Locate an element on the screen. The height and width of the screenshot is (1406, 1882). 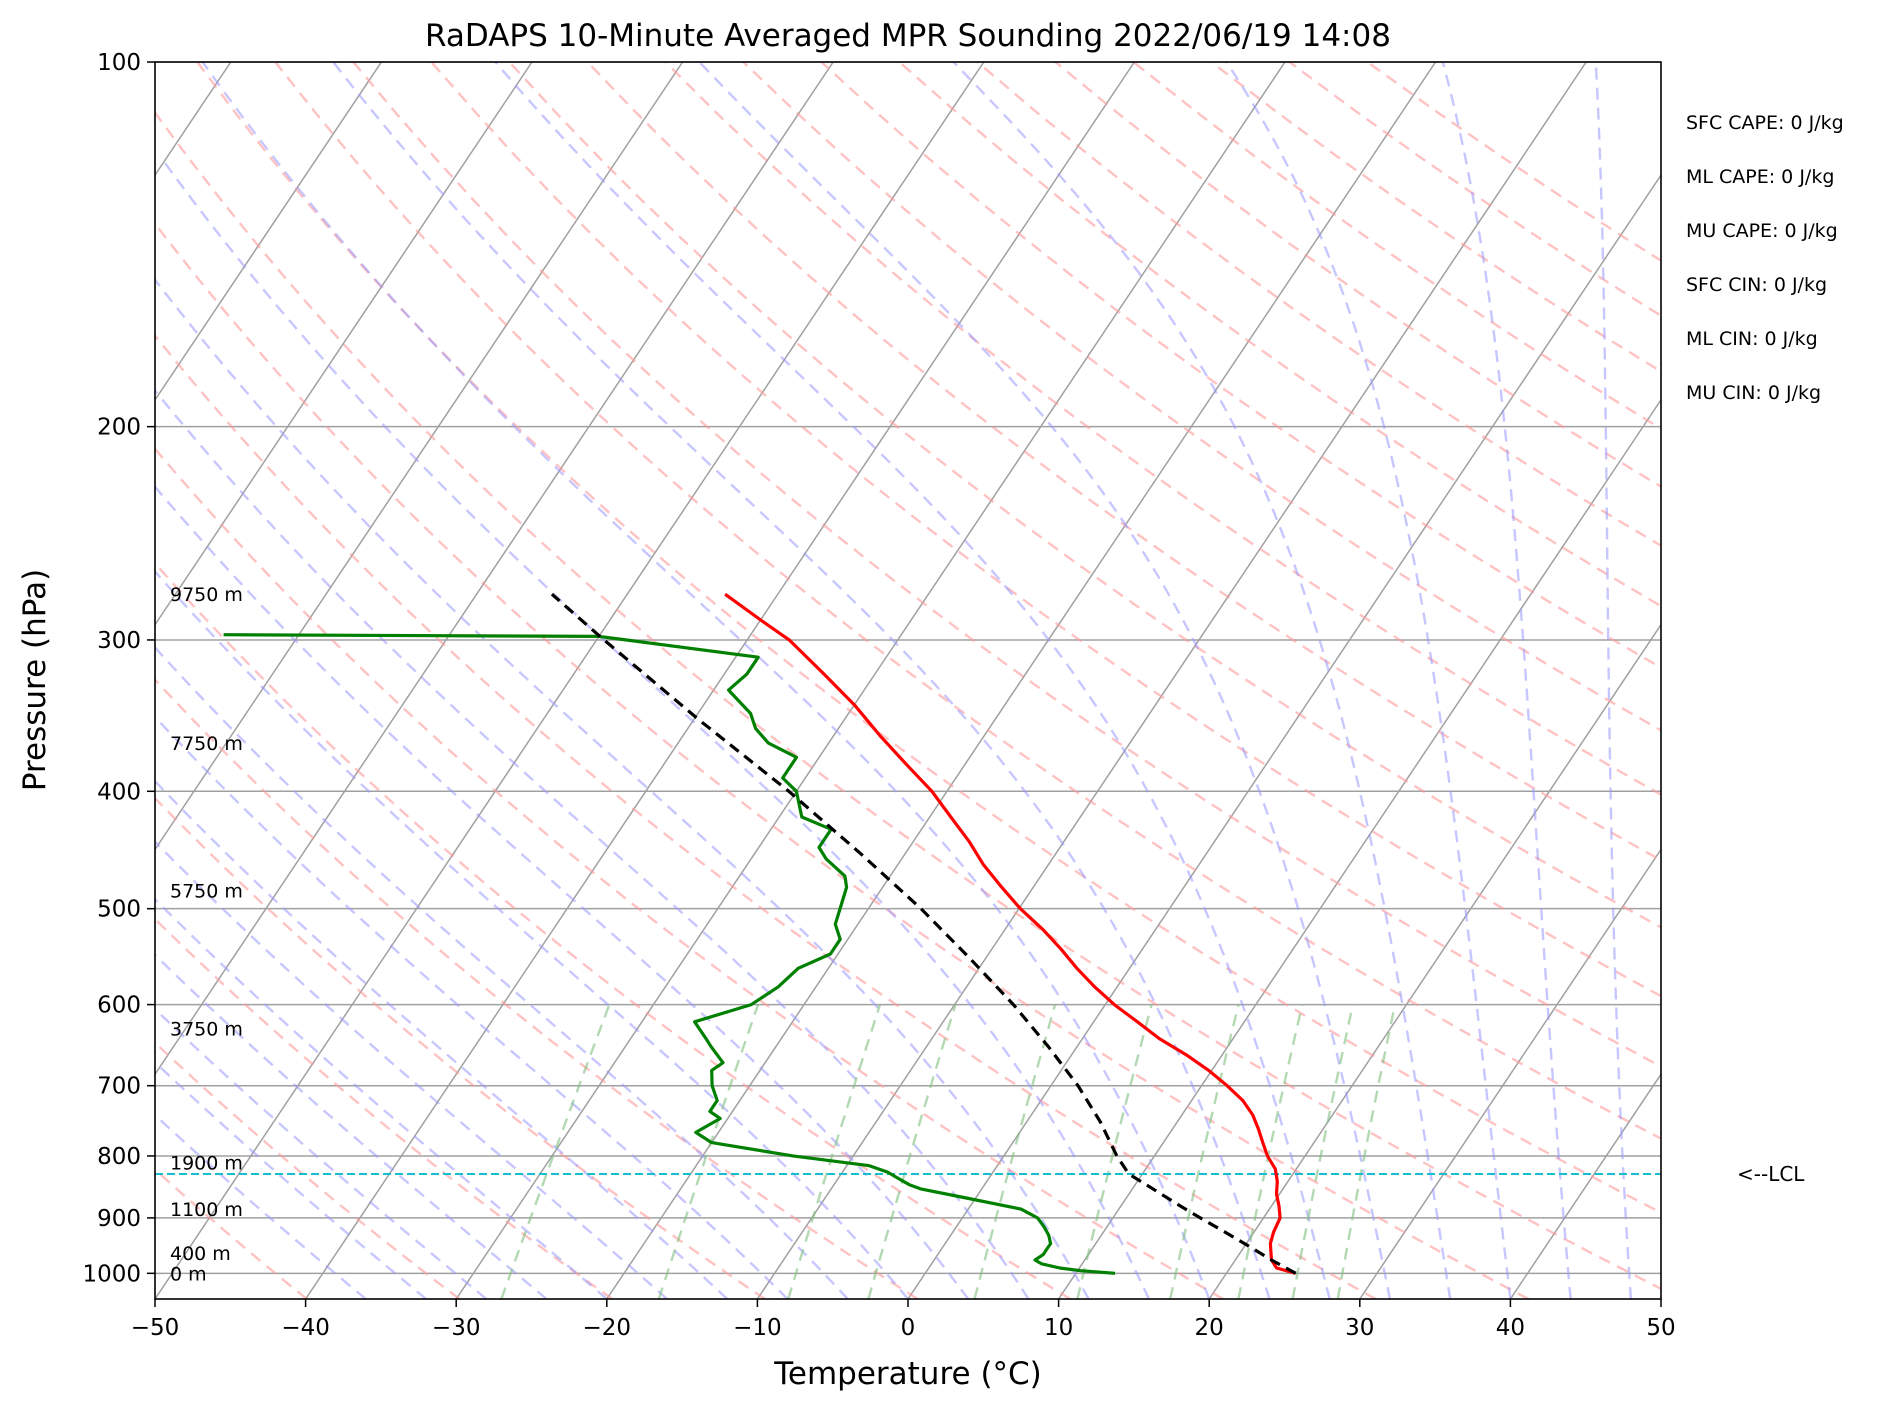
height-label: 1100 m is located at coordinates (206, 1210).